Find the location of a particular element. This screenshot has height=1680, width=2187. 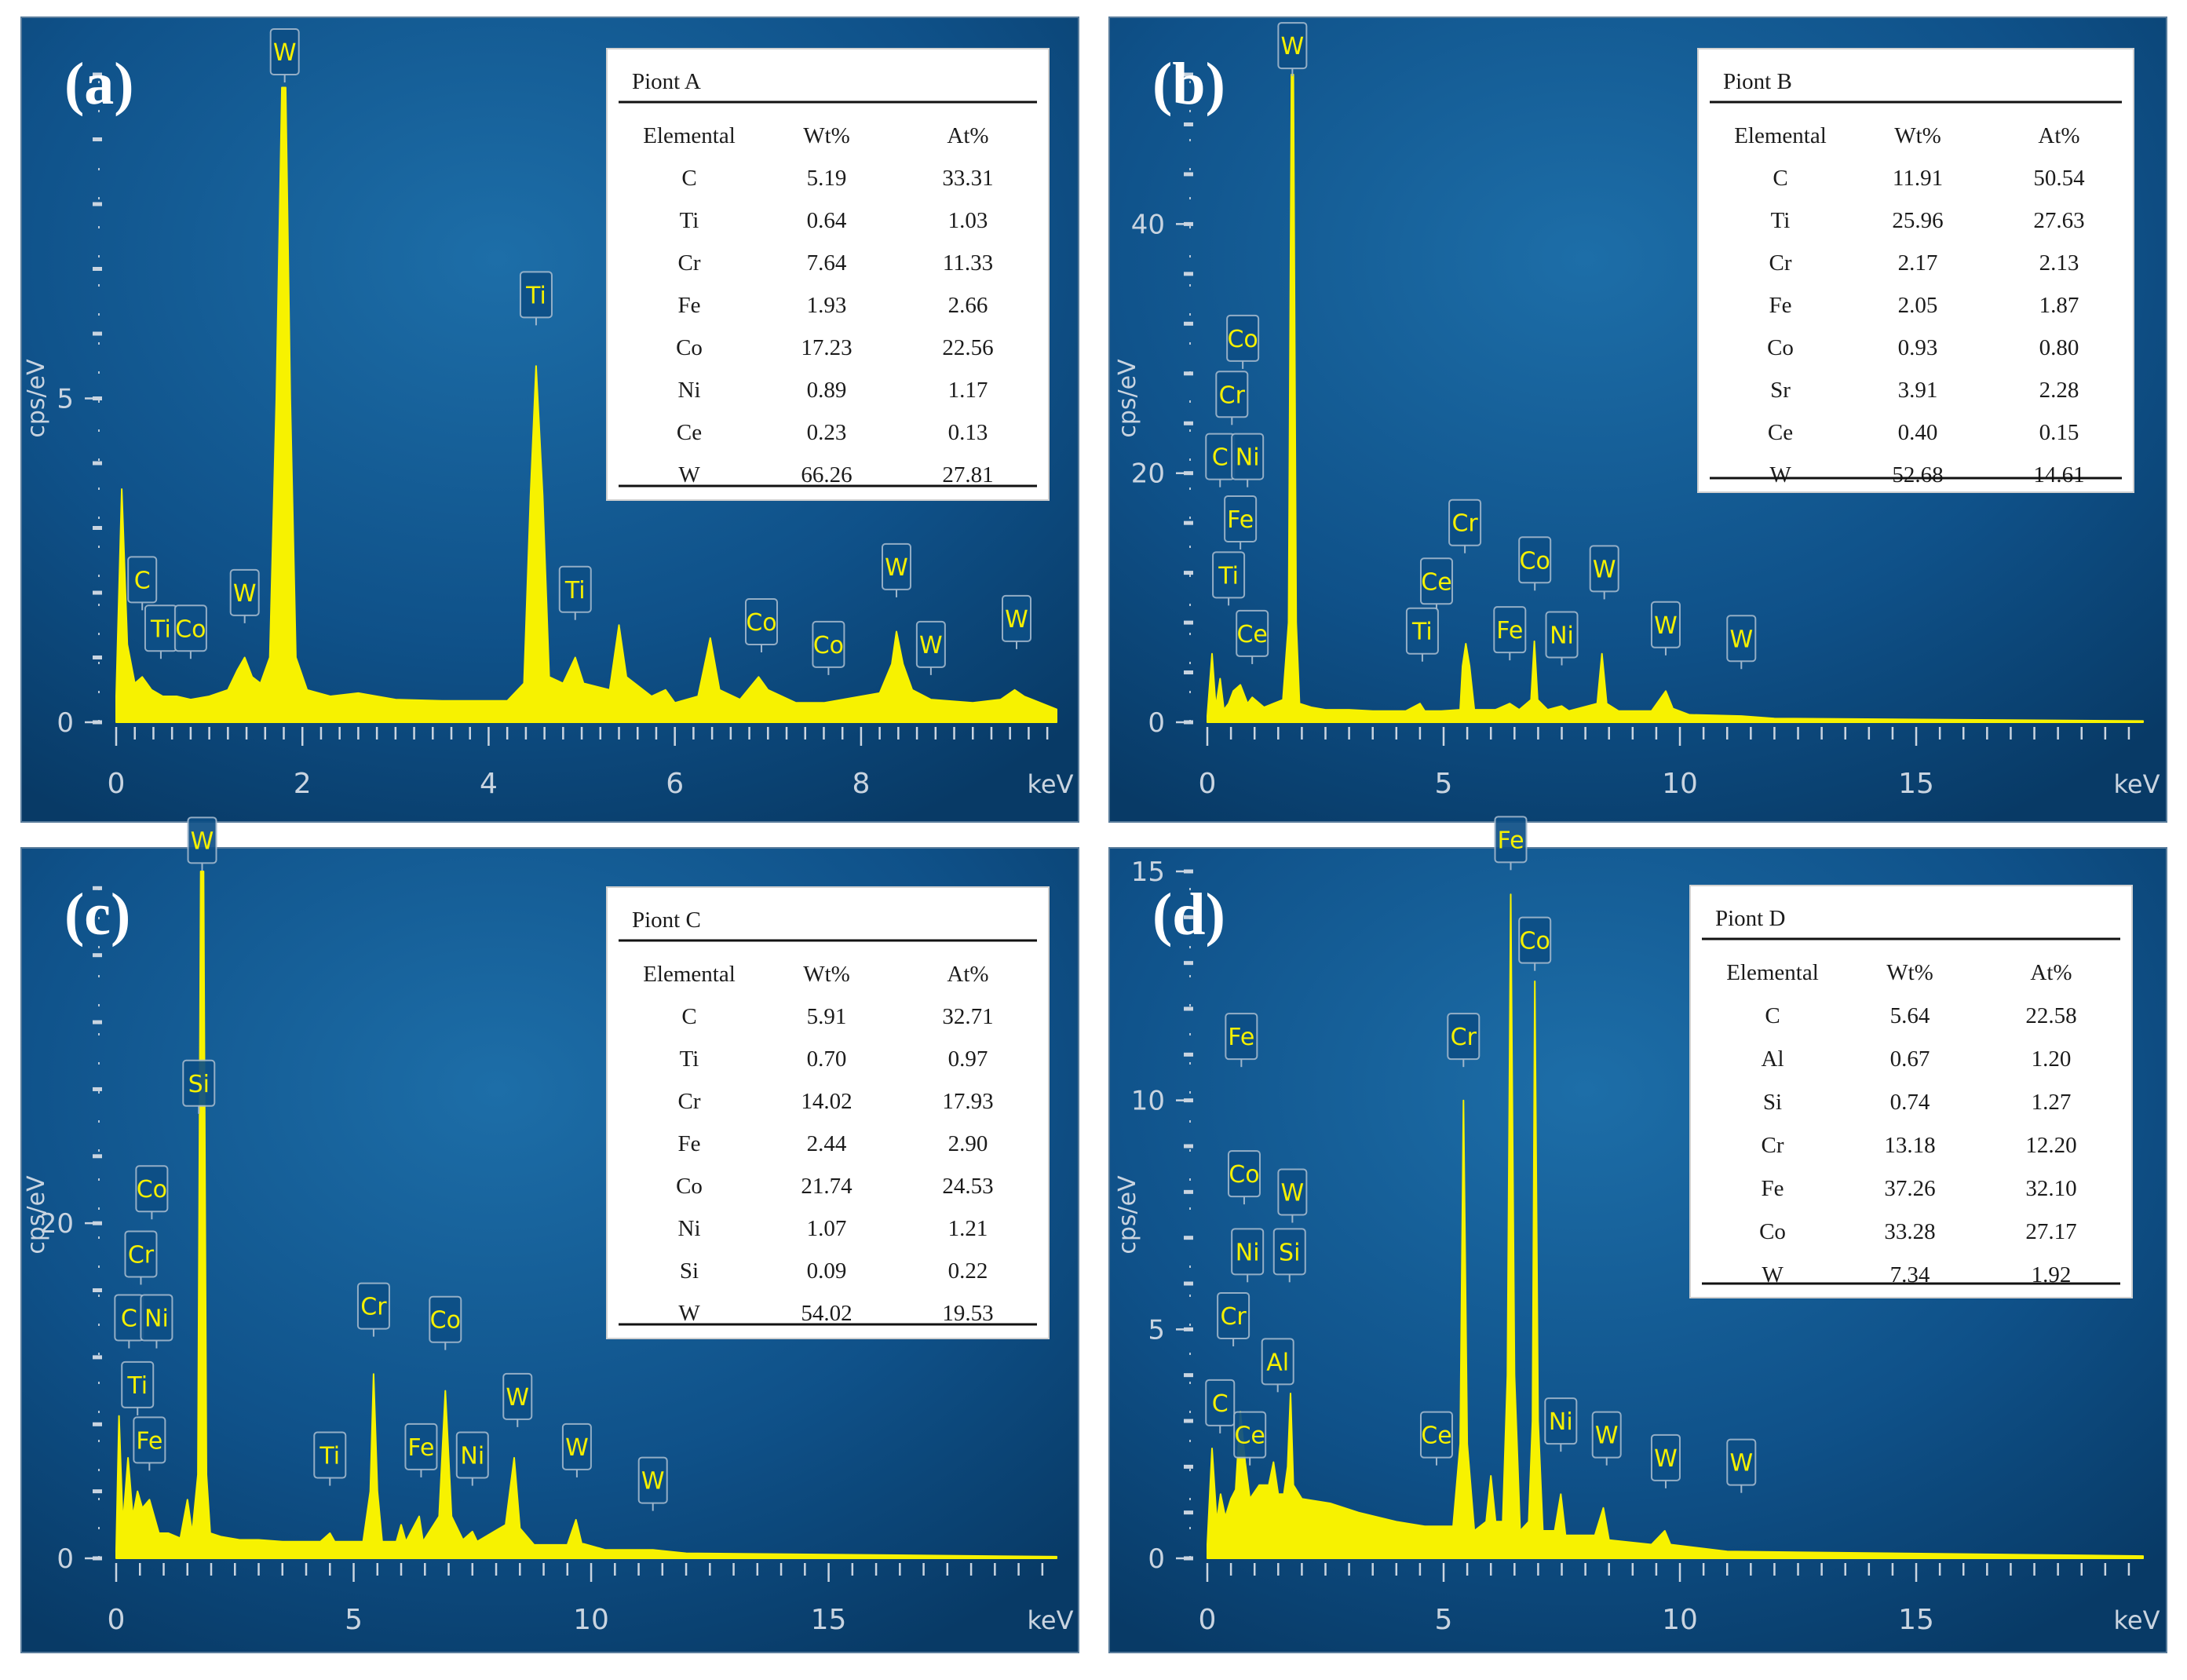

table-cell: 2.66 is located at coordinates (968, 305).